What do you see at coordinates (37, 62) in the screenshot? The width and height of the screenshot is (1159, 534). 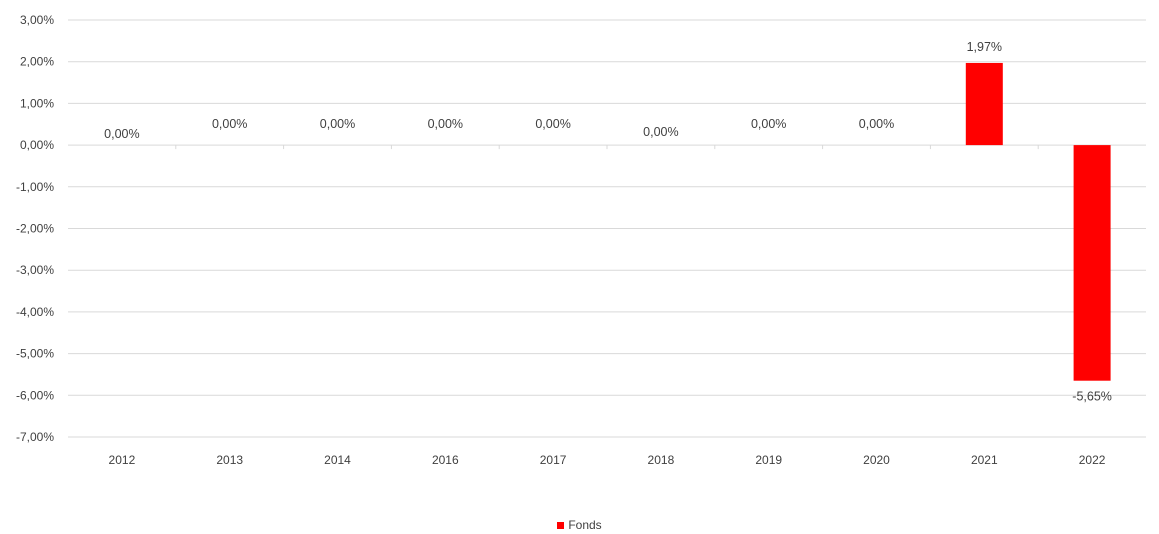 I see `y-tick-label: 2,00%` at bounding box center [37, 62].